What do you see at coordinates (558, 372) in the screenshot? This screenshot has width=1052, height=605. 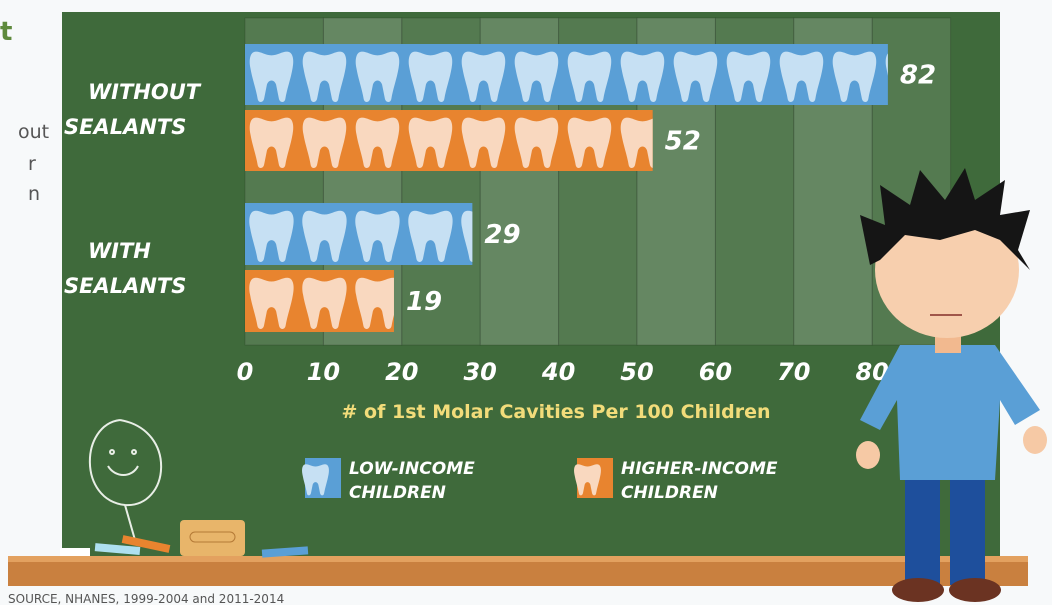 I see `x-tick-label: 40` at bounding box center [558, 372].